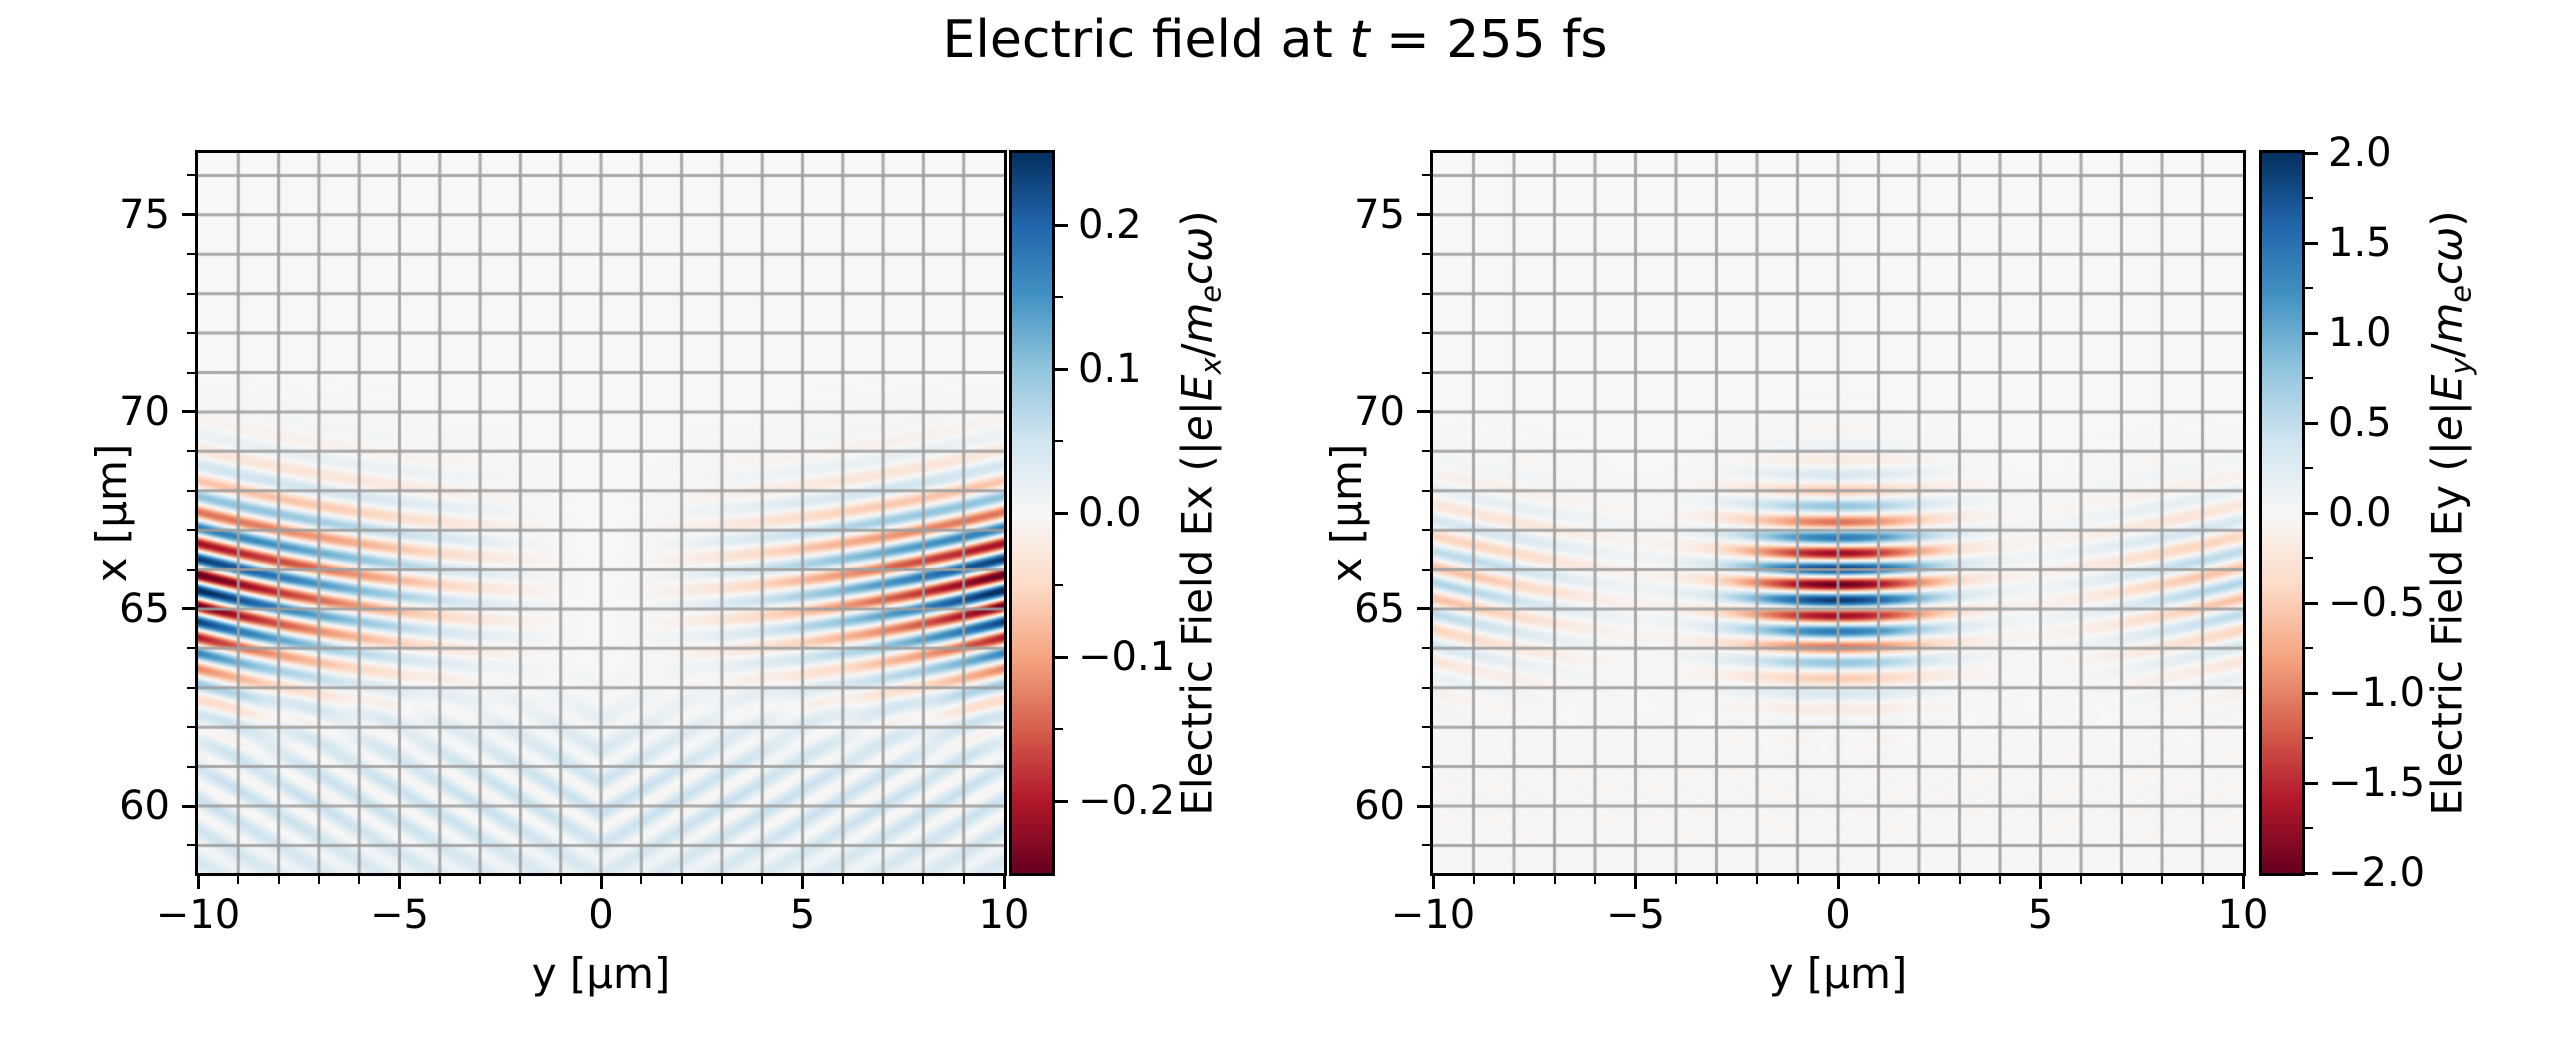  I want to click on colorbar-tick-label: 0.0, so click(2360, 513).